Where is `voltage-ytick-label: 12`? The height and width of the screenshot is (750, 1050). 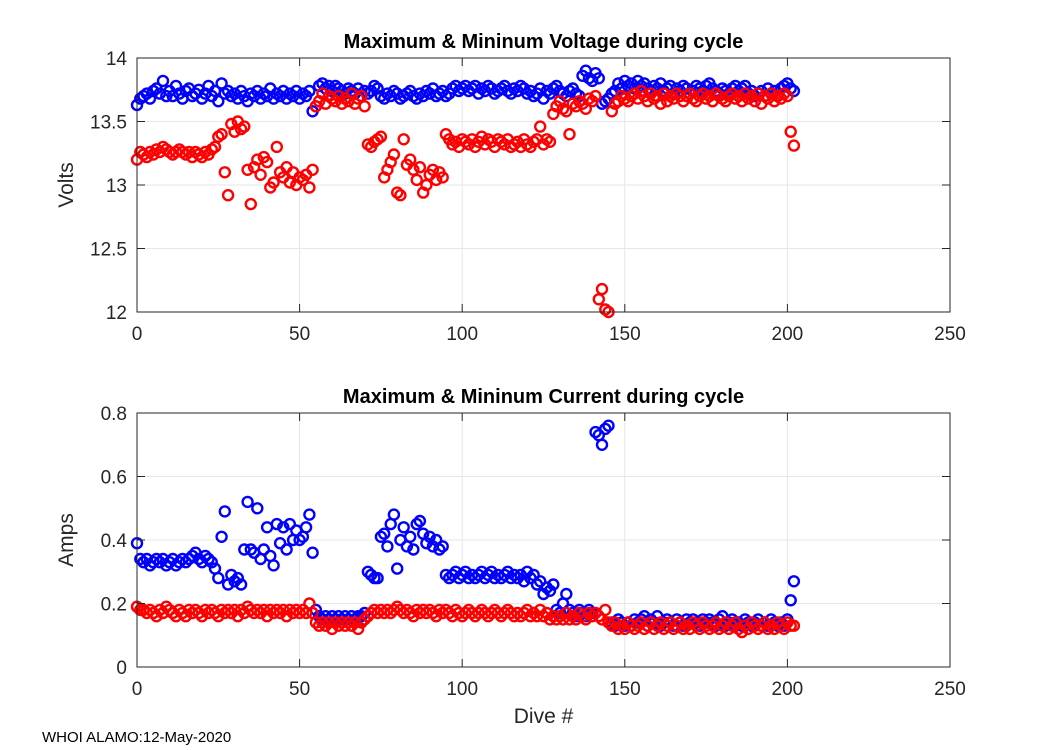
voltage-ytick-label: 12 is located at coordinates (116, 313).